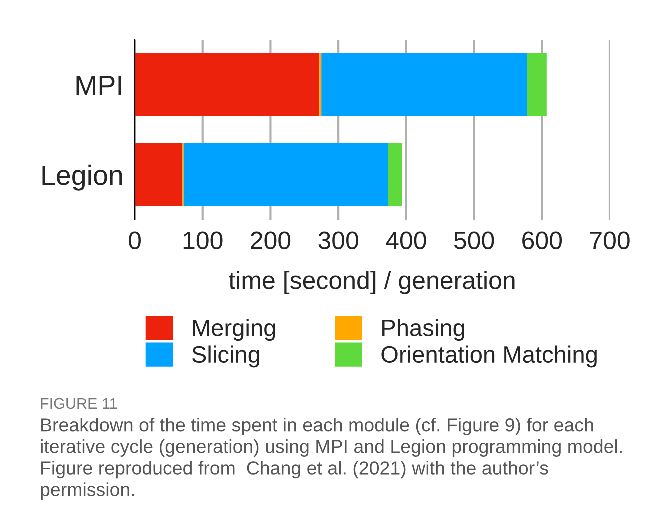  I want to click on x-tick-label: 400, so click(406, 241).